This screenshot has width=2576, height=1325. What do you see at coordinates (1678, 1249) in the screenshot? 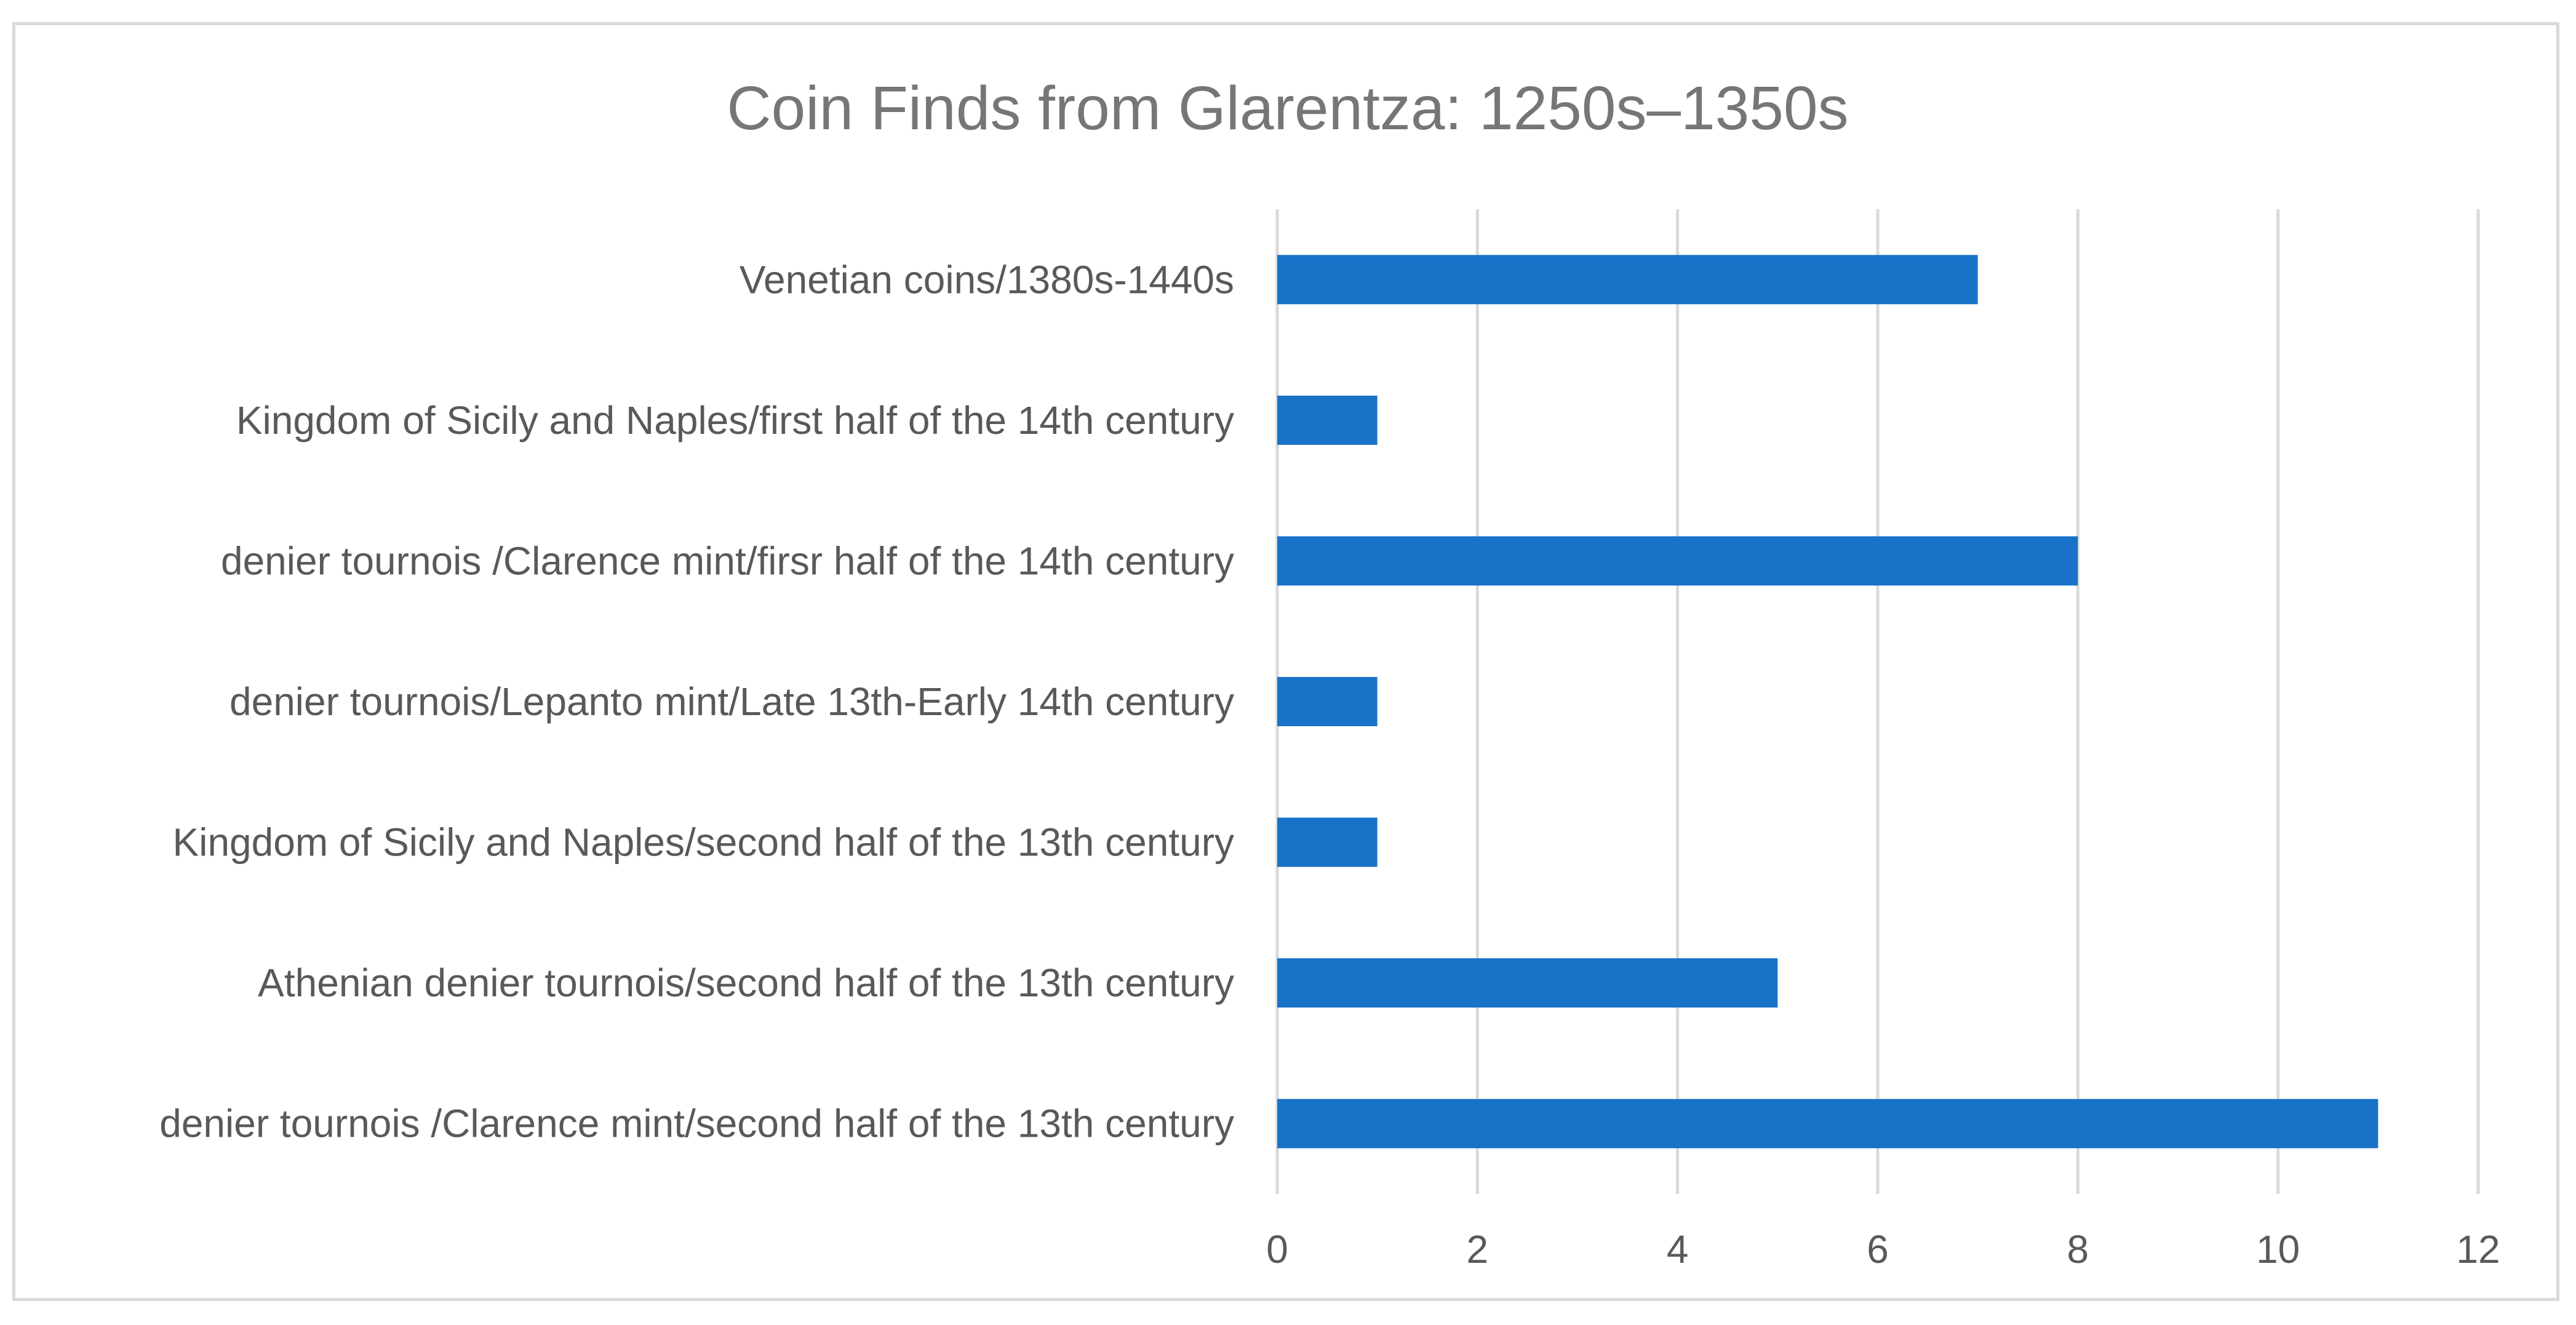
I see `x-tick-label: 4` at bounding box center [1678, 1249].